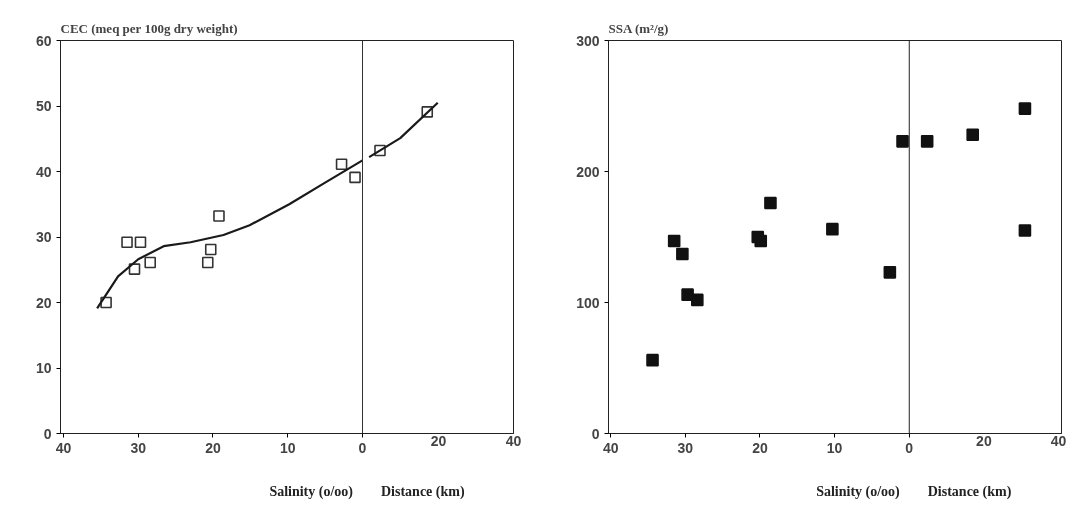 Image resolution: width=1077 pixels, height=513 pixels. I want to click on y-tick-label: 300, so click(588, 40).